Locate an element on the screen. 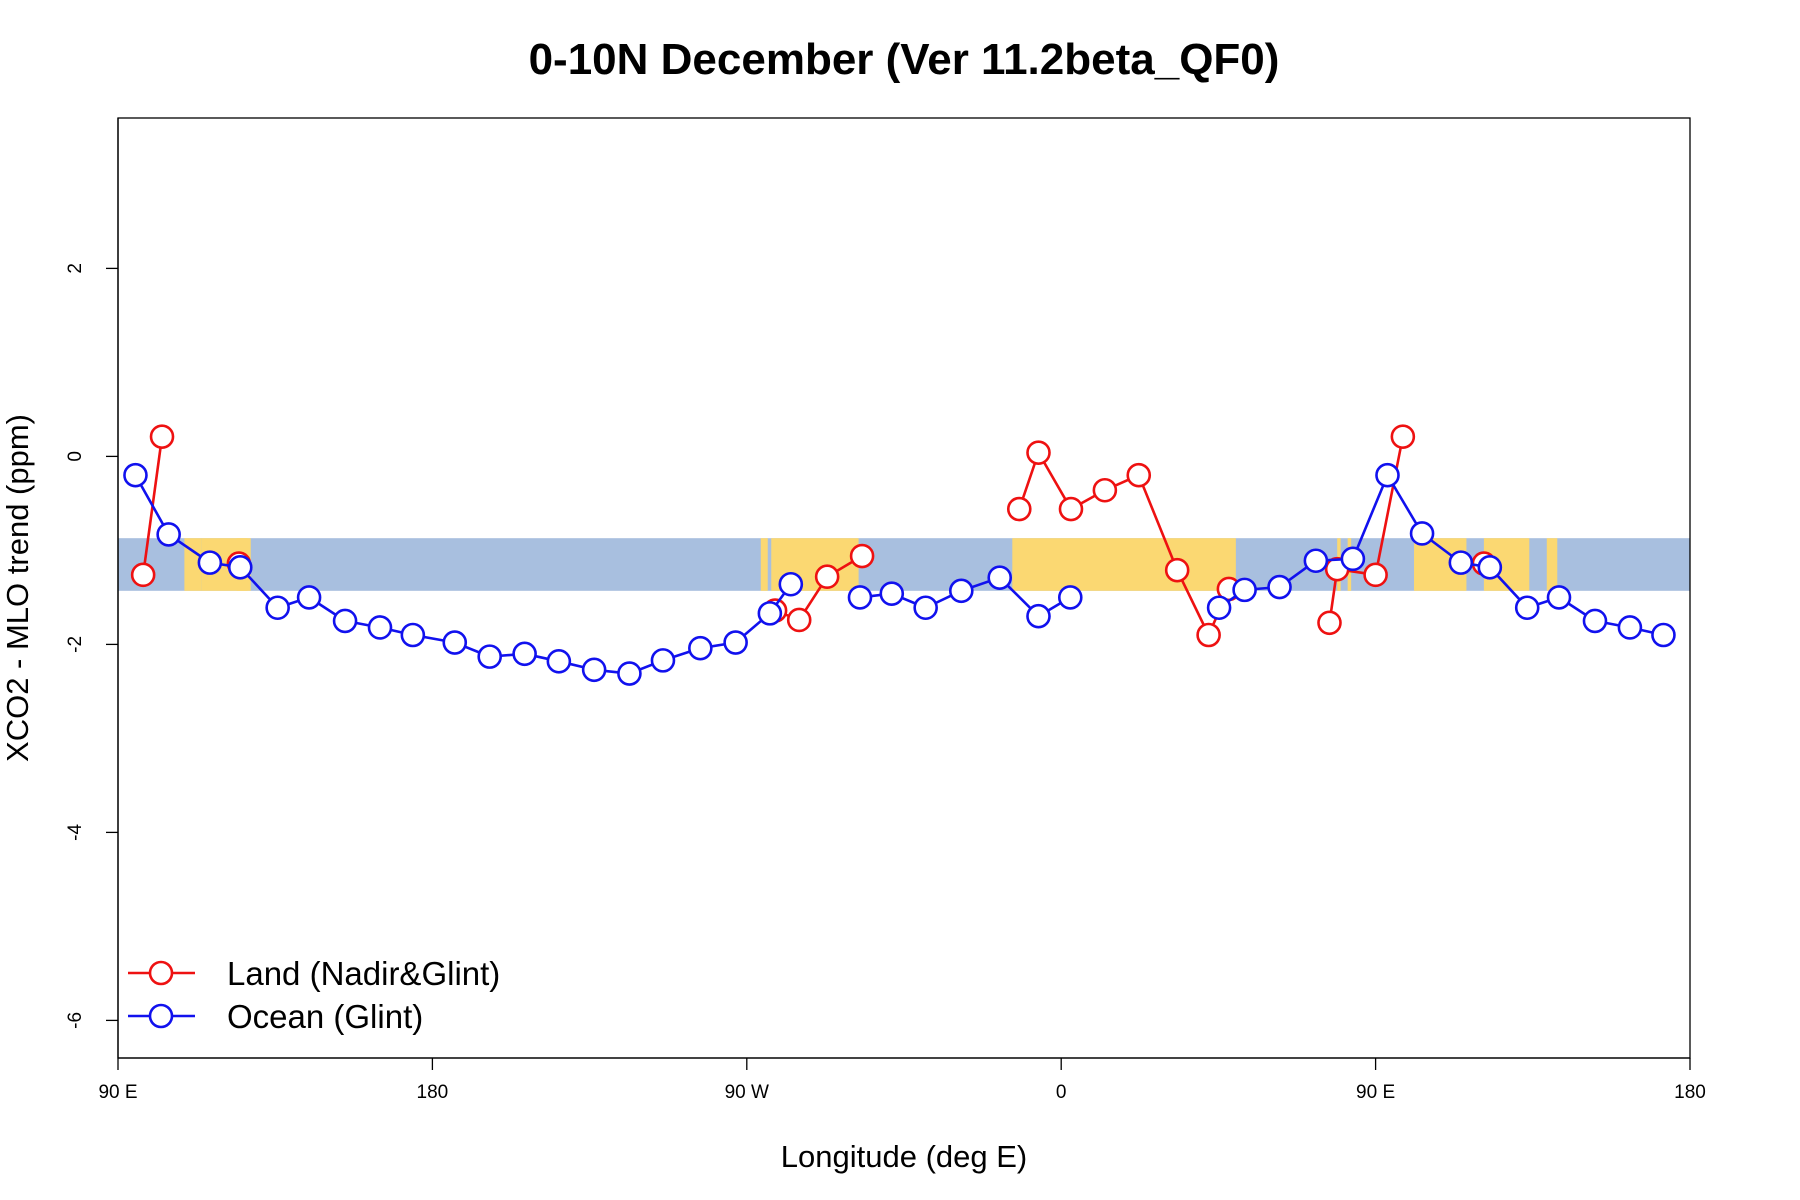 This screenshot has height=1200, width=1800. y-axis-label: XCO2 - MLO trend (ppm) is located at coordinates (17, 588).